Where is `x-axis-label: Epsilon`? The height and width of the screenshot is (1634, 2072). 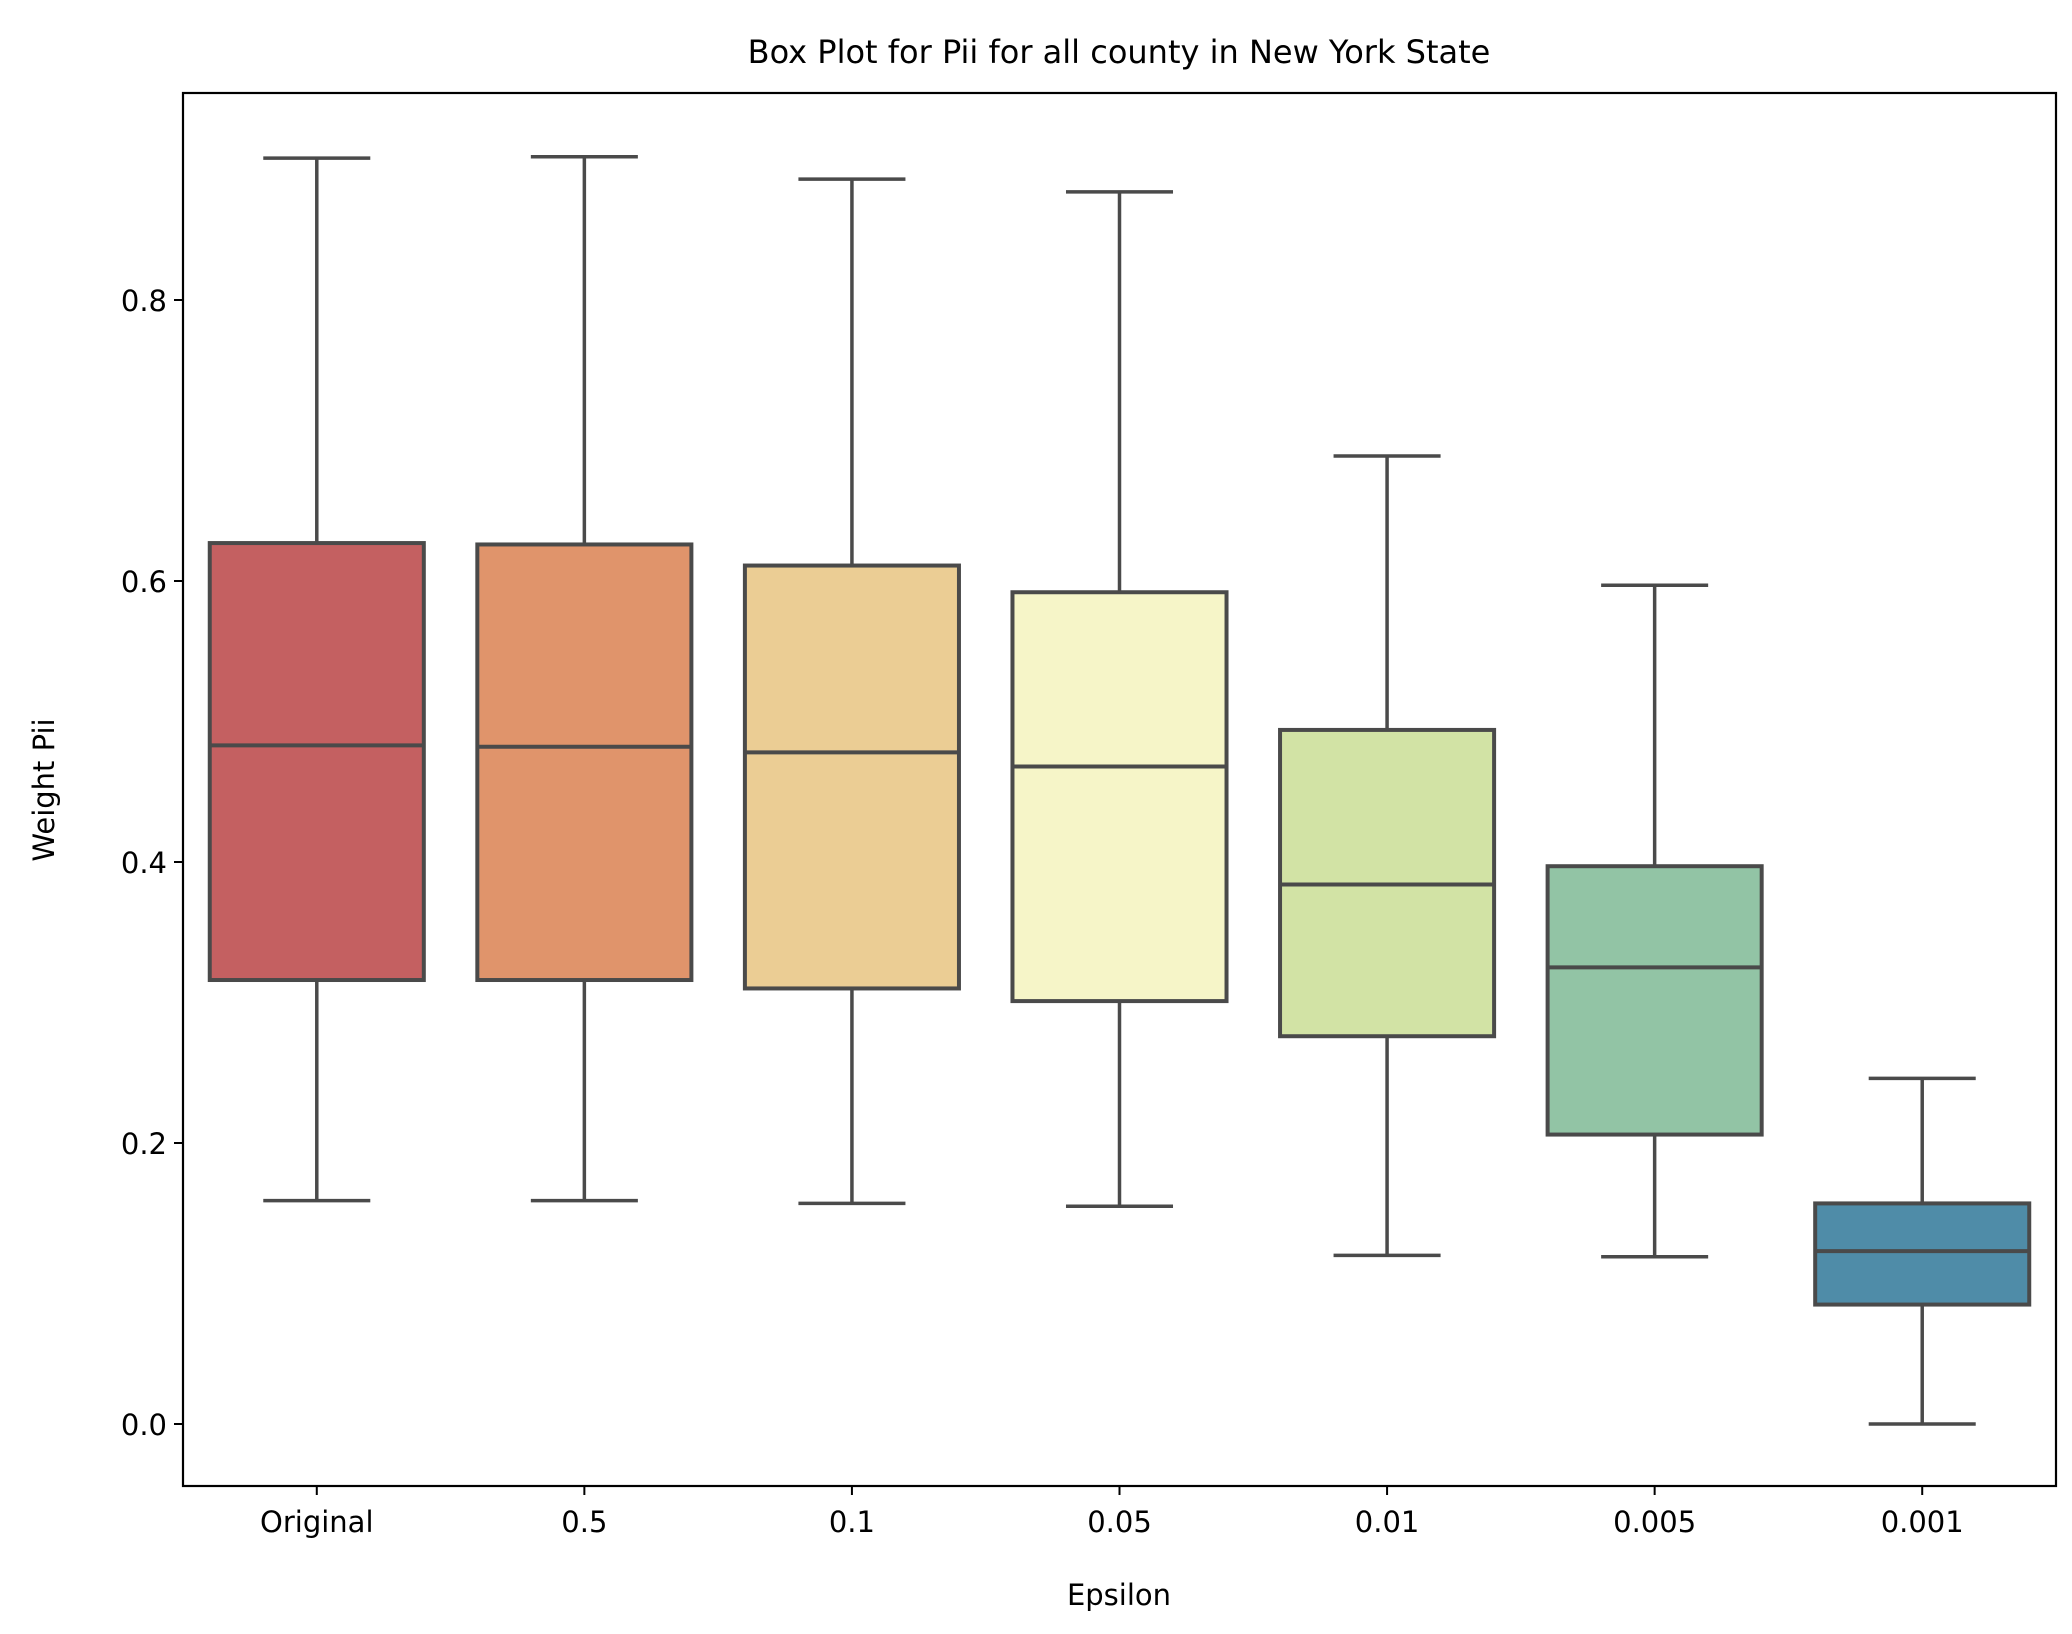 x-axis-label: Epsilon is located at coordinates (1119, 1595).